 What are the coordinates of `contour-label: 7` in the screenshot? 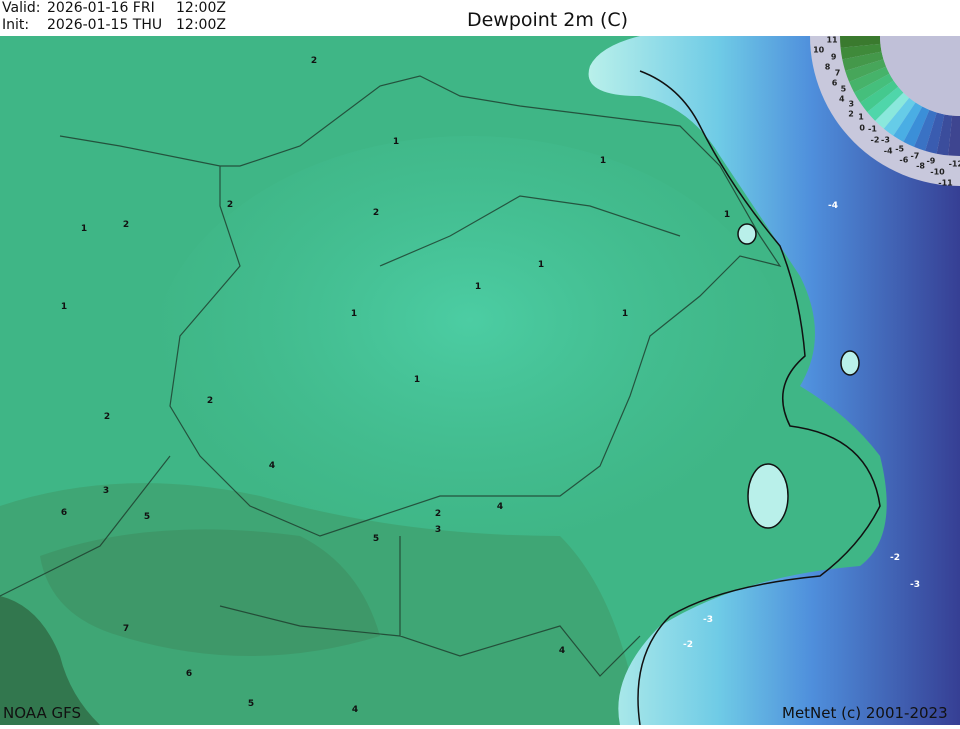 It's located at (126, 629).